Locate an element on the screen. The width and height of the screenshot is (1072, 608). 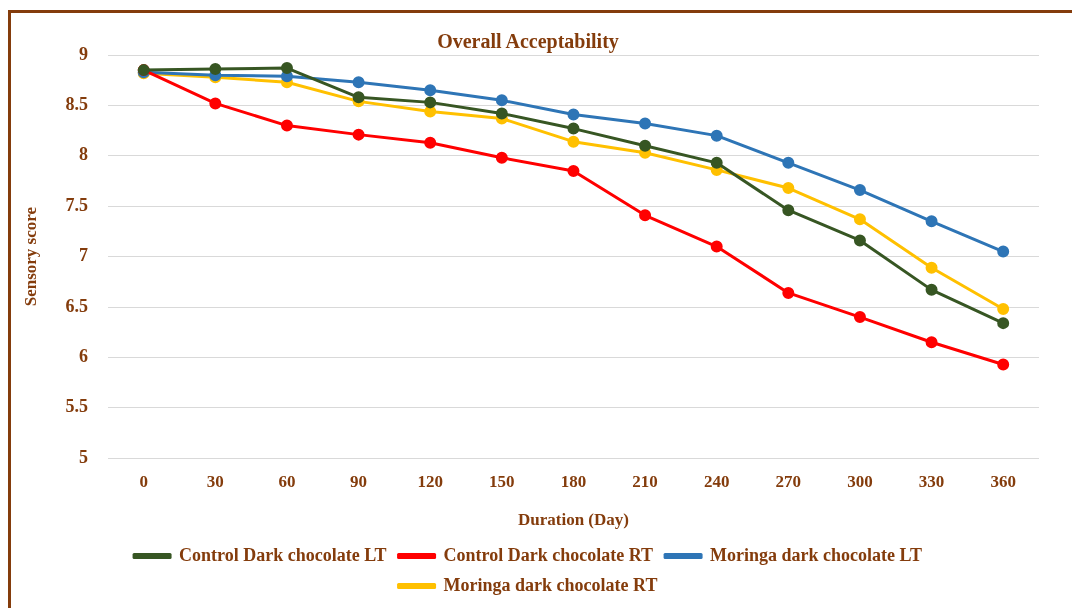
y-tick-label: 5.5 is located at coordinates (76, 406).